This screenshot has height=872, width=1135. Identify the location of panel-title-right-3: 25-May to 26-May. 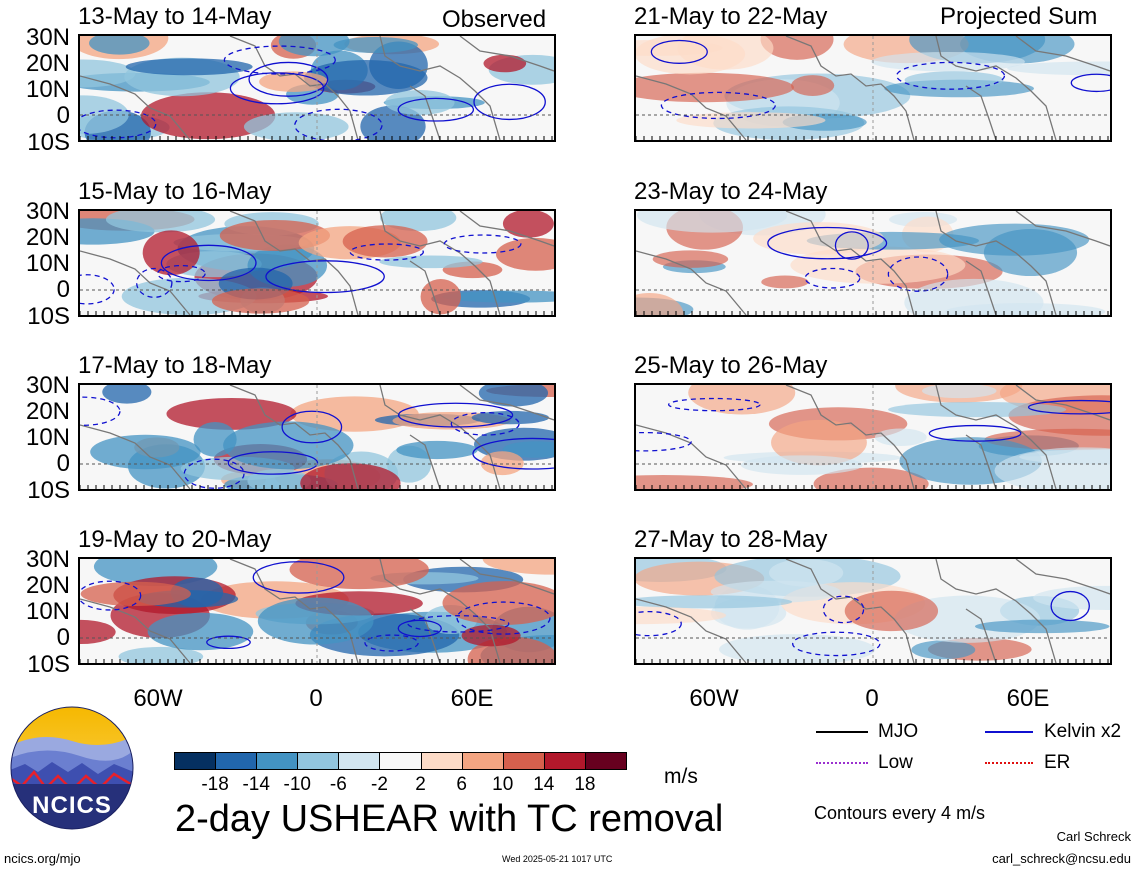
(731, 365).